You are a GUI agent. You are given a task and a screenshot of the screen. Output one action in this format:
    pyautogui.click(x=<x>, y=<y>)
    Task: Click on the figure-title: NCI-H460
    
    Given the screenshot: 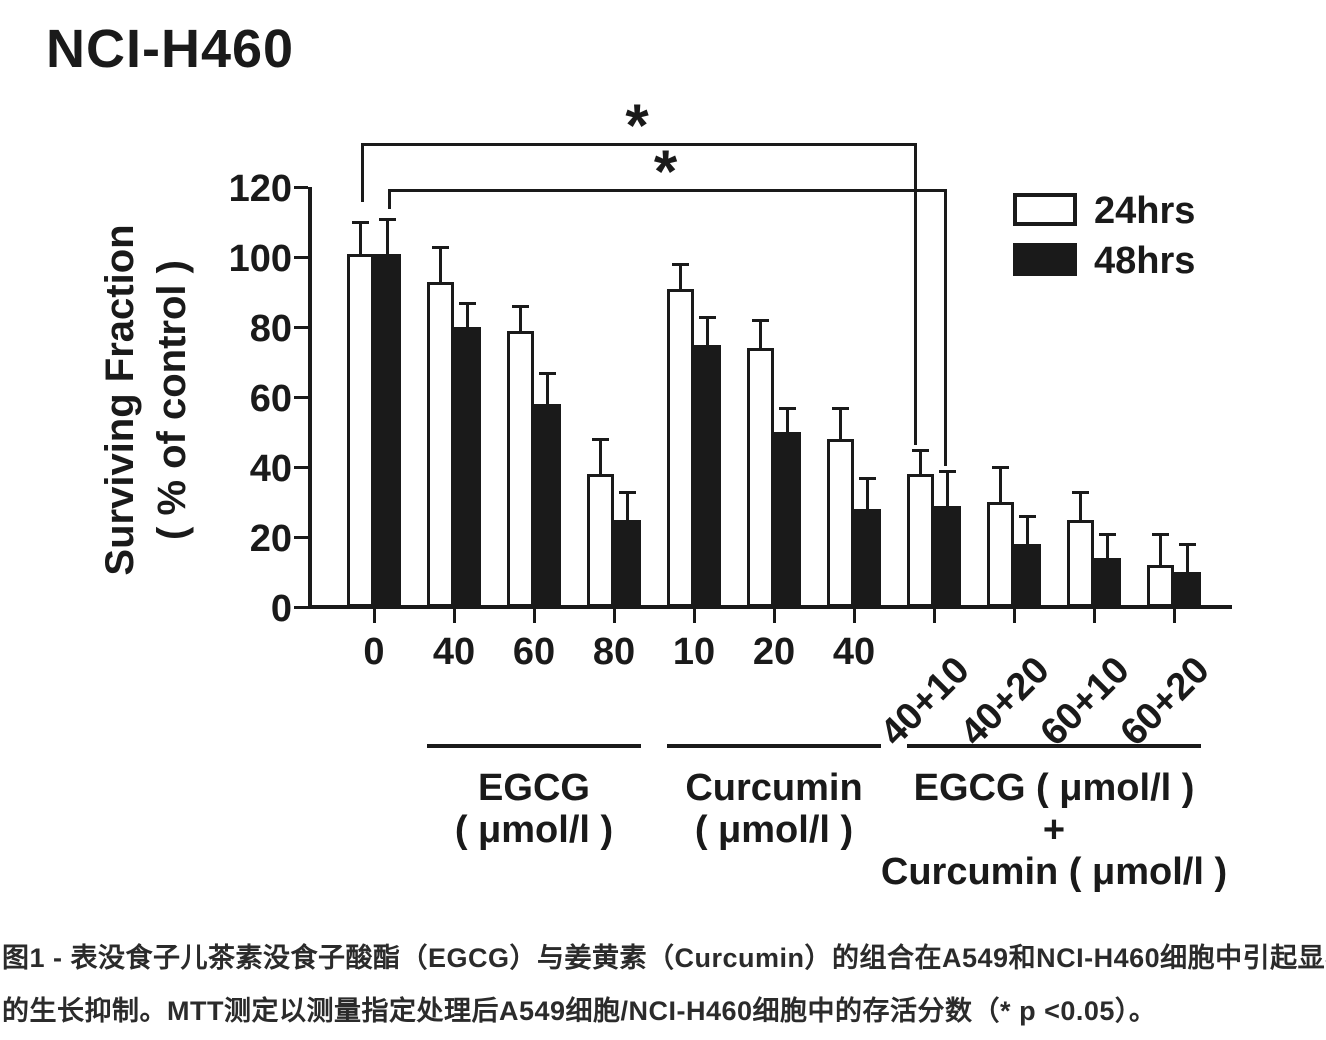 What is the action you would take?
    pyautogui.click(x=170, y=49)
    